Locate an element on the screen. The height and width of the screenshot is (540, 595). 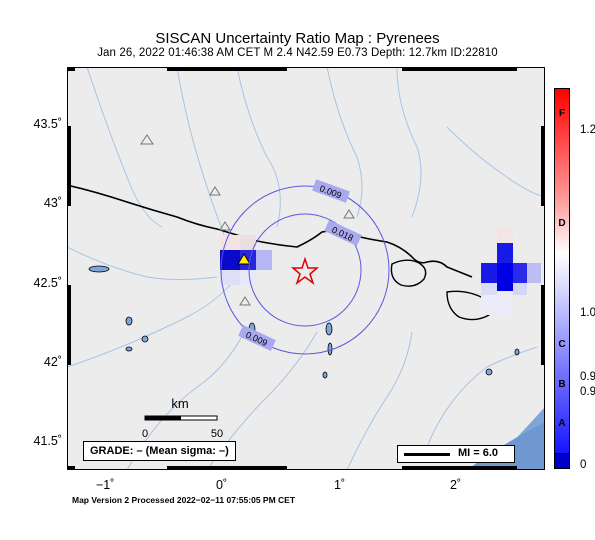
colorbar is located at coordinates (562, 271).